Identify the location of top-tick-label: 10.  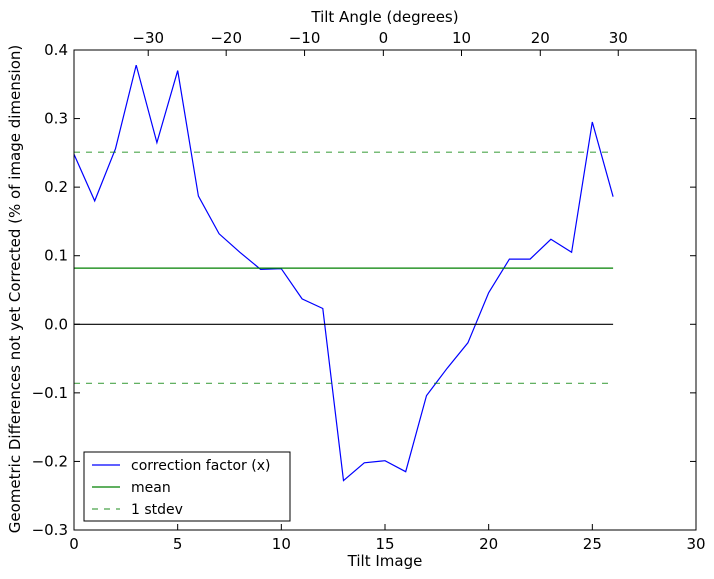
(461, 38).